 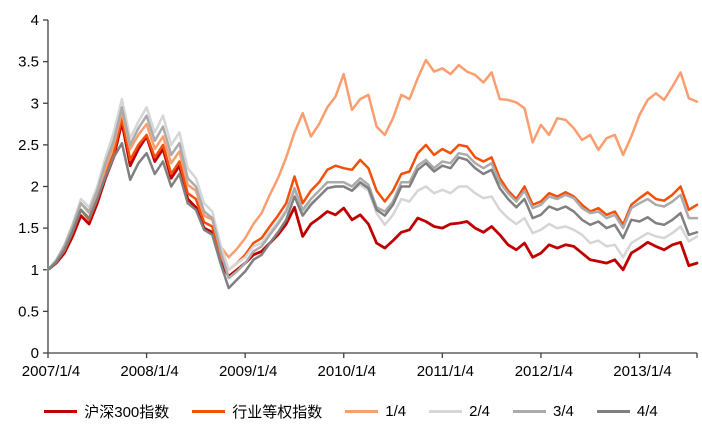 I want to click on y-tick-label: 1, so click(x=35, y=270).